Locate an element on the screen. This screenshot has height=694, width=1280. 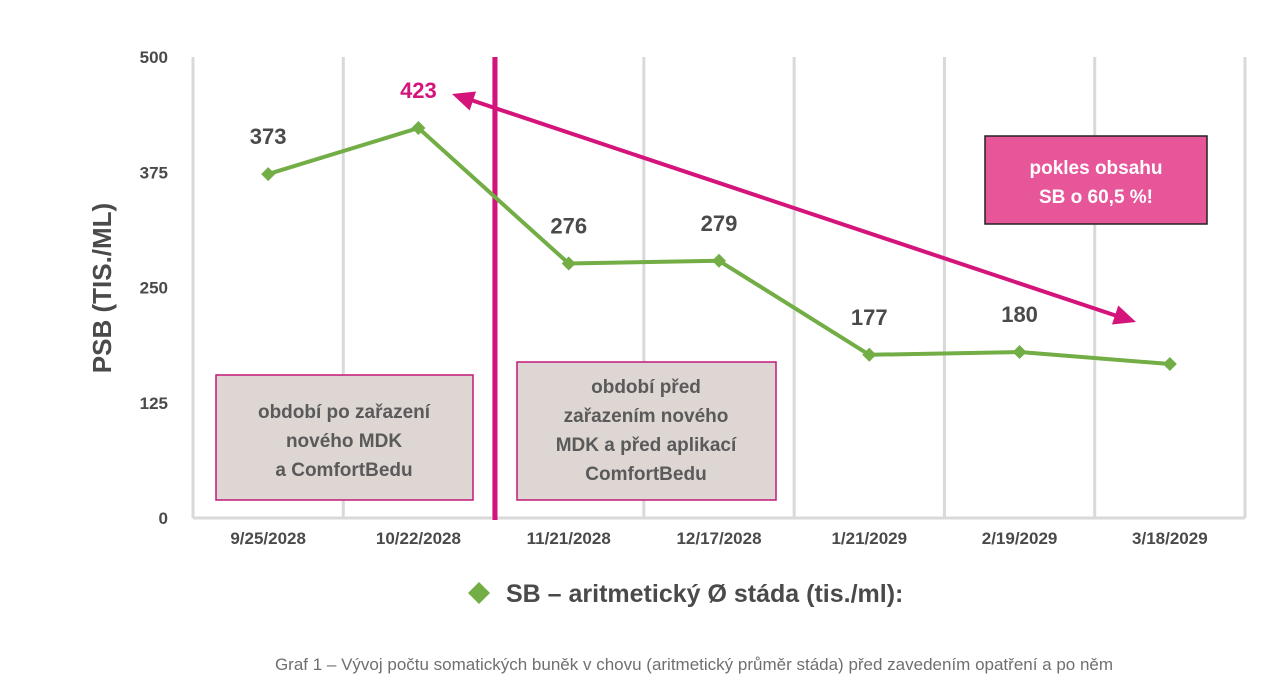
x-tick-label: 2/19/2029 is located at coordinates (1020, 538).